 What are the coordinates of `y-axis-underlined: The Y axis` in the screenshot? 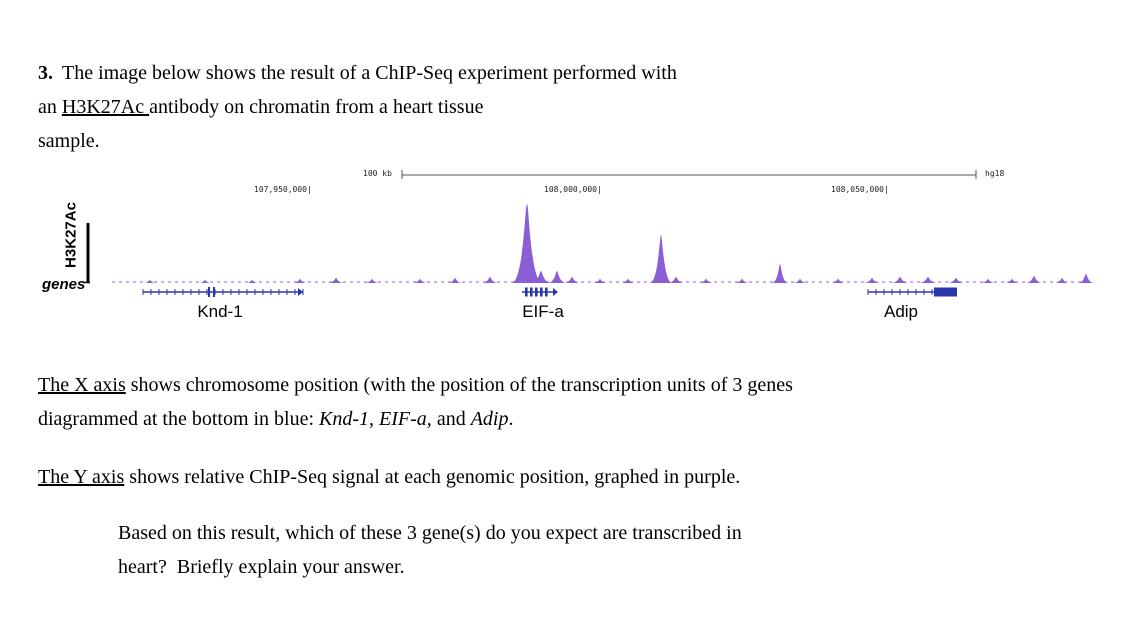 It's located at (81, 477).